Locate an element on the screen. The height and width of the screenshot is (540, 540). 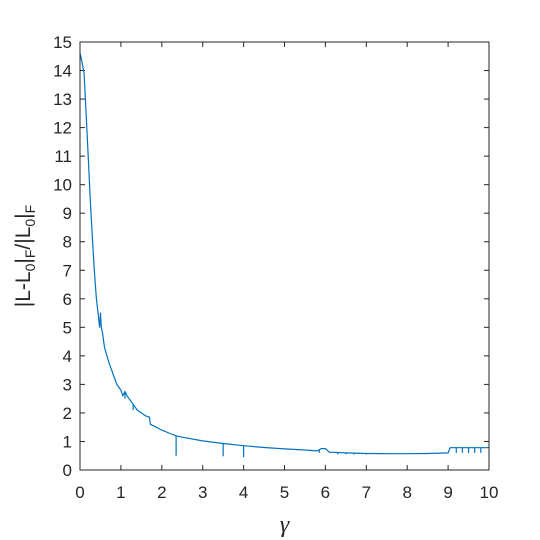
x-tick-label: 2 is located at coordinates (161, 492).